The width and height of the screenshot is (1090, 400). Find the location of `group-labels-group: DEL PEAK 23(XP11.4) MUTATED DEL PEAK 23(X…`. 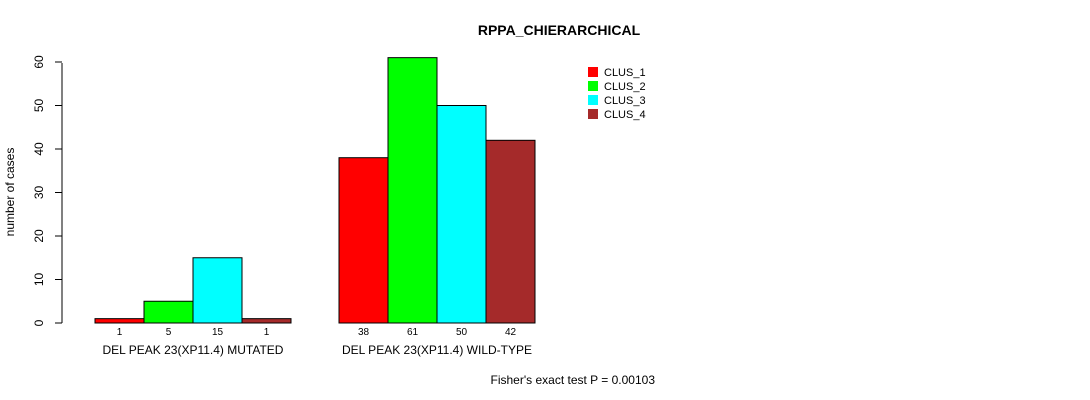

group-labels-group: DEL PEAK 23(XP11.4) MUTATED DEL PEAK 23(X… is located at coordinates (318, 350).